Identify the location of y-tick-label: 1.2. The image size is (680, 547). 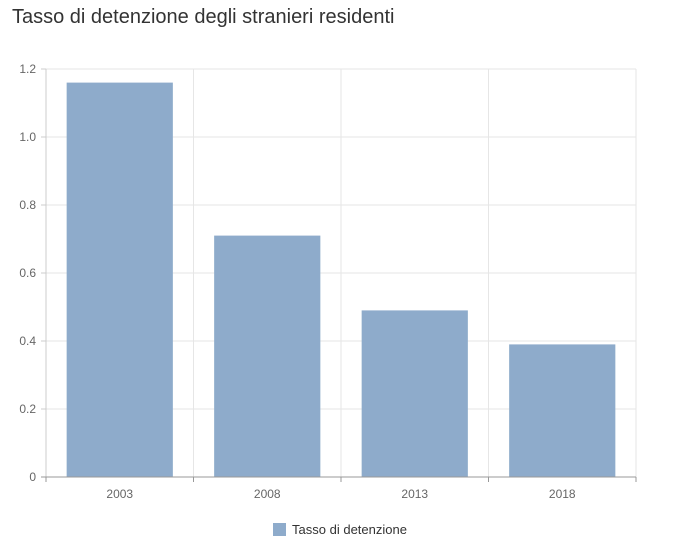
(27, 69).